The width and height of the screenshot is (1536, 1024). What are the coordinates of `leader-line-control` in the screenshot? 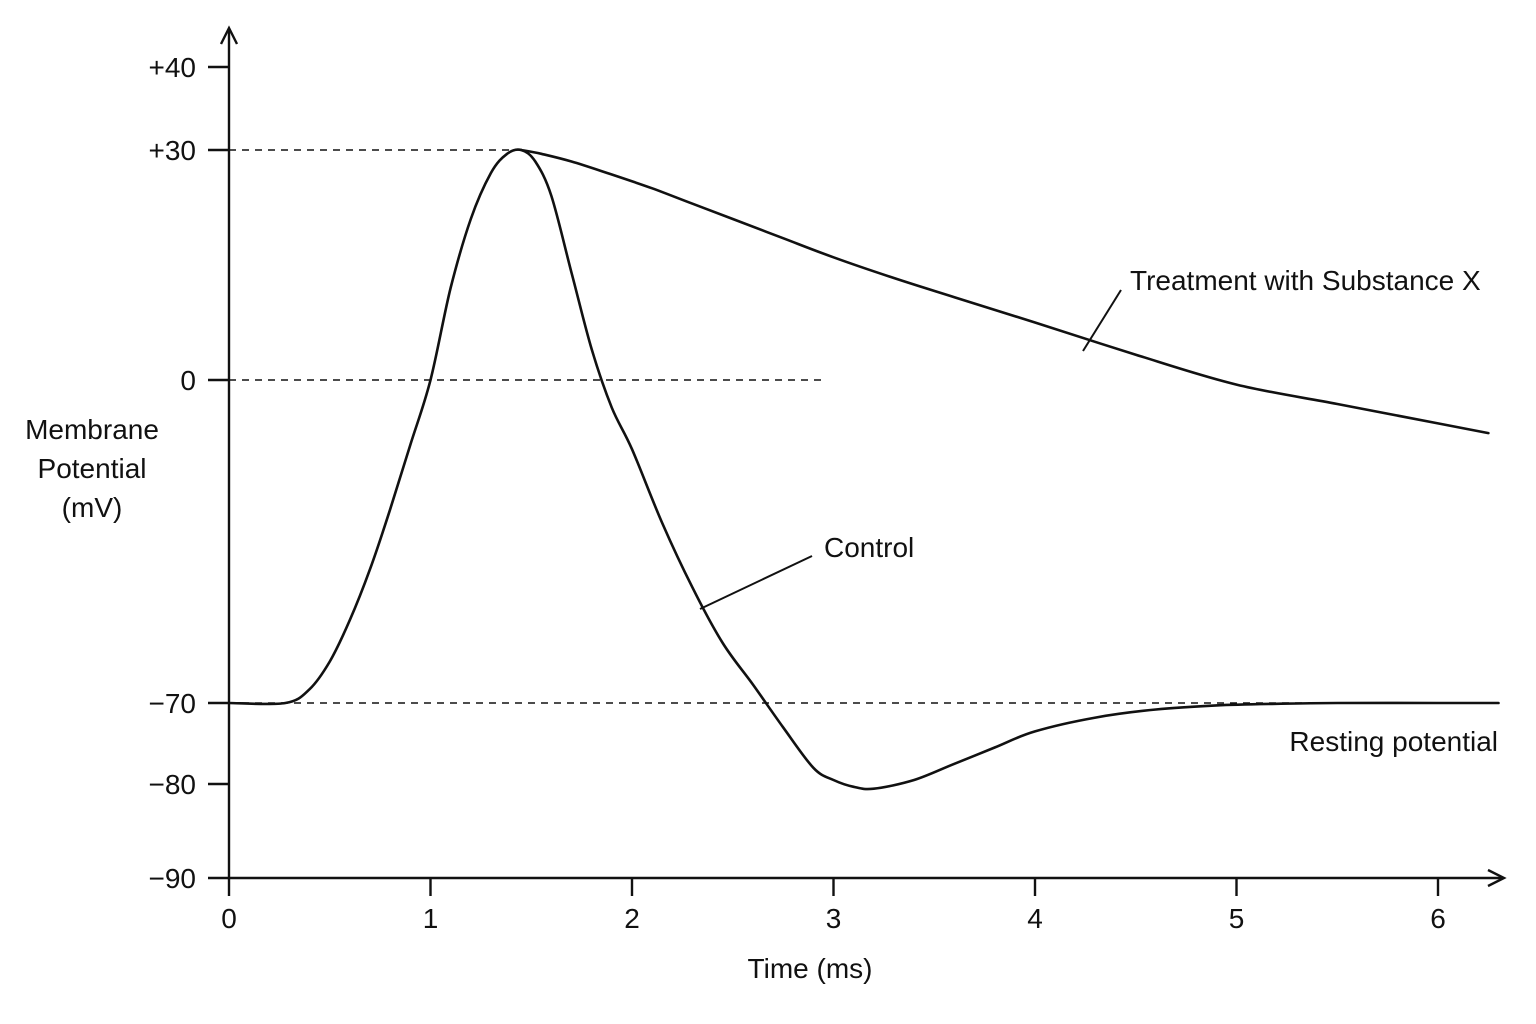 It's located at (756, 582).